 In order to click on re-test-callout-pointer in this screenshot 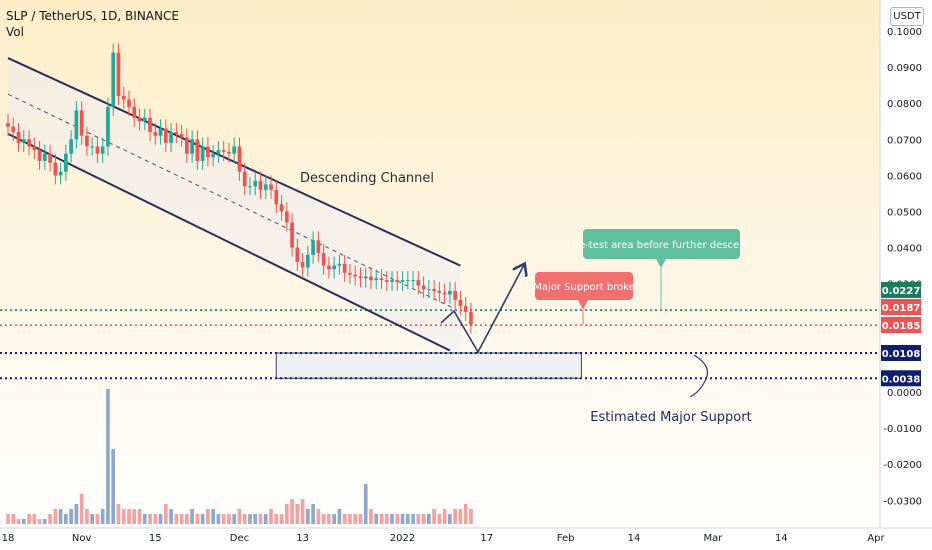, I will do `click(661, 263)`.